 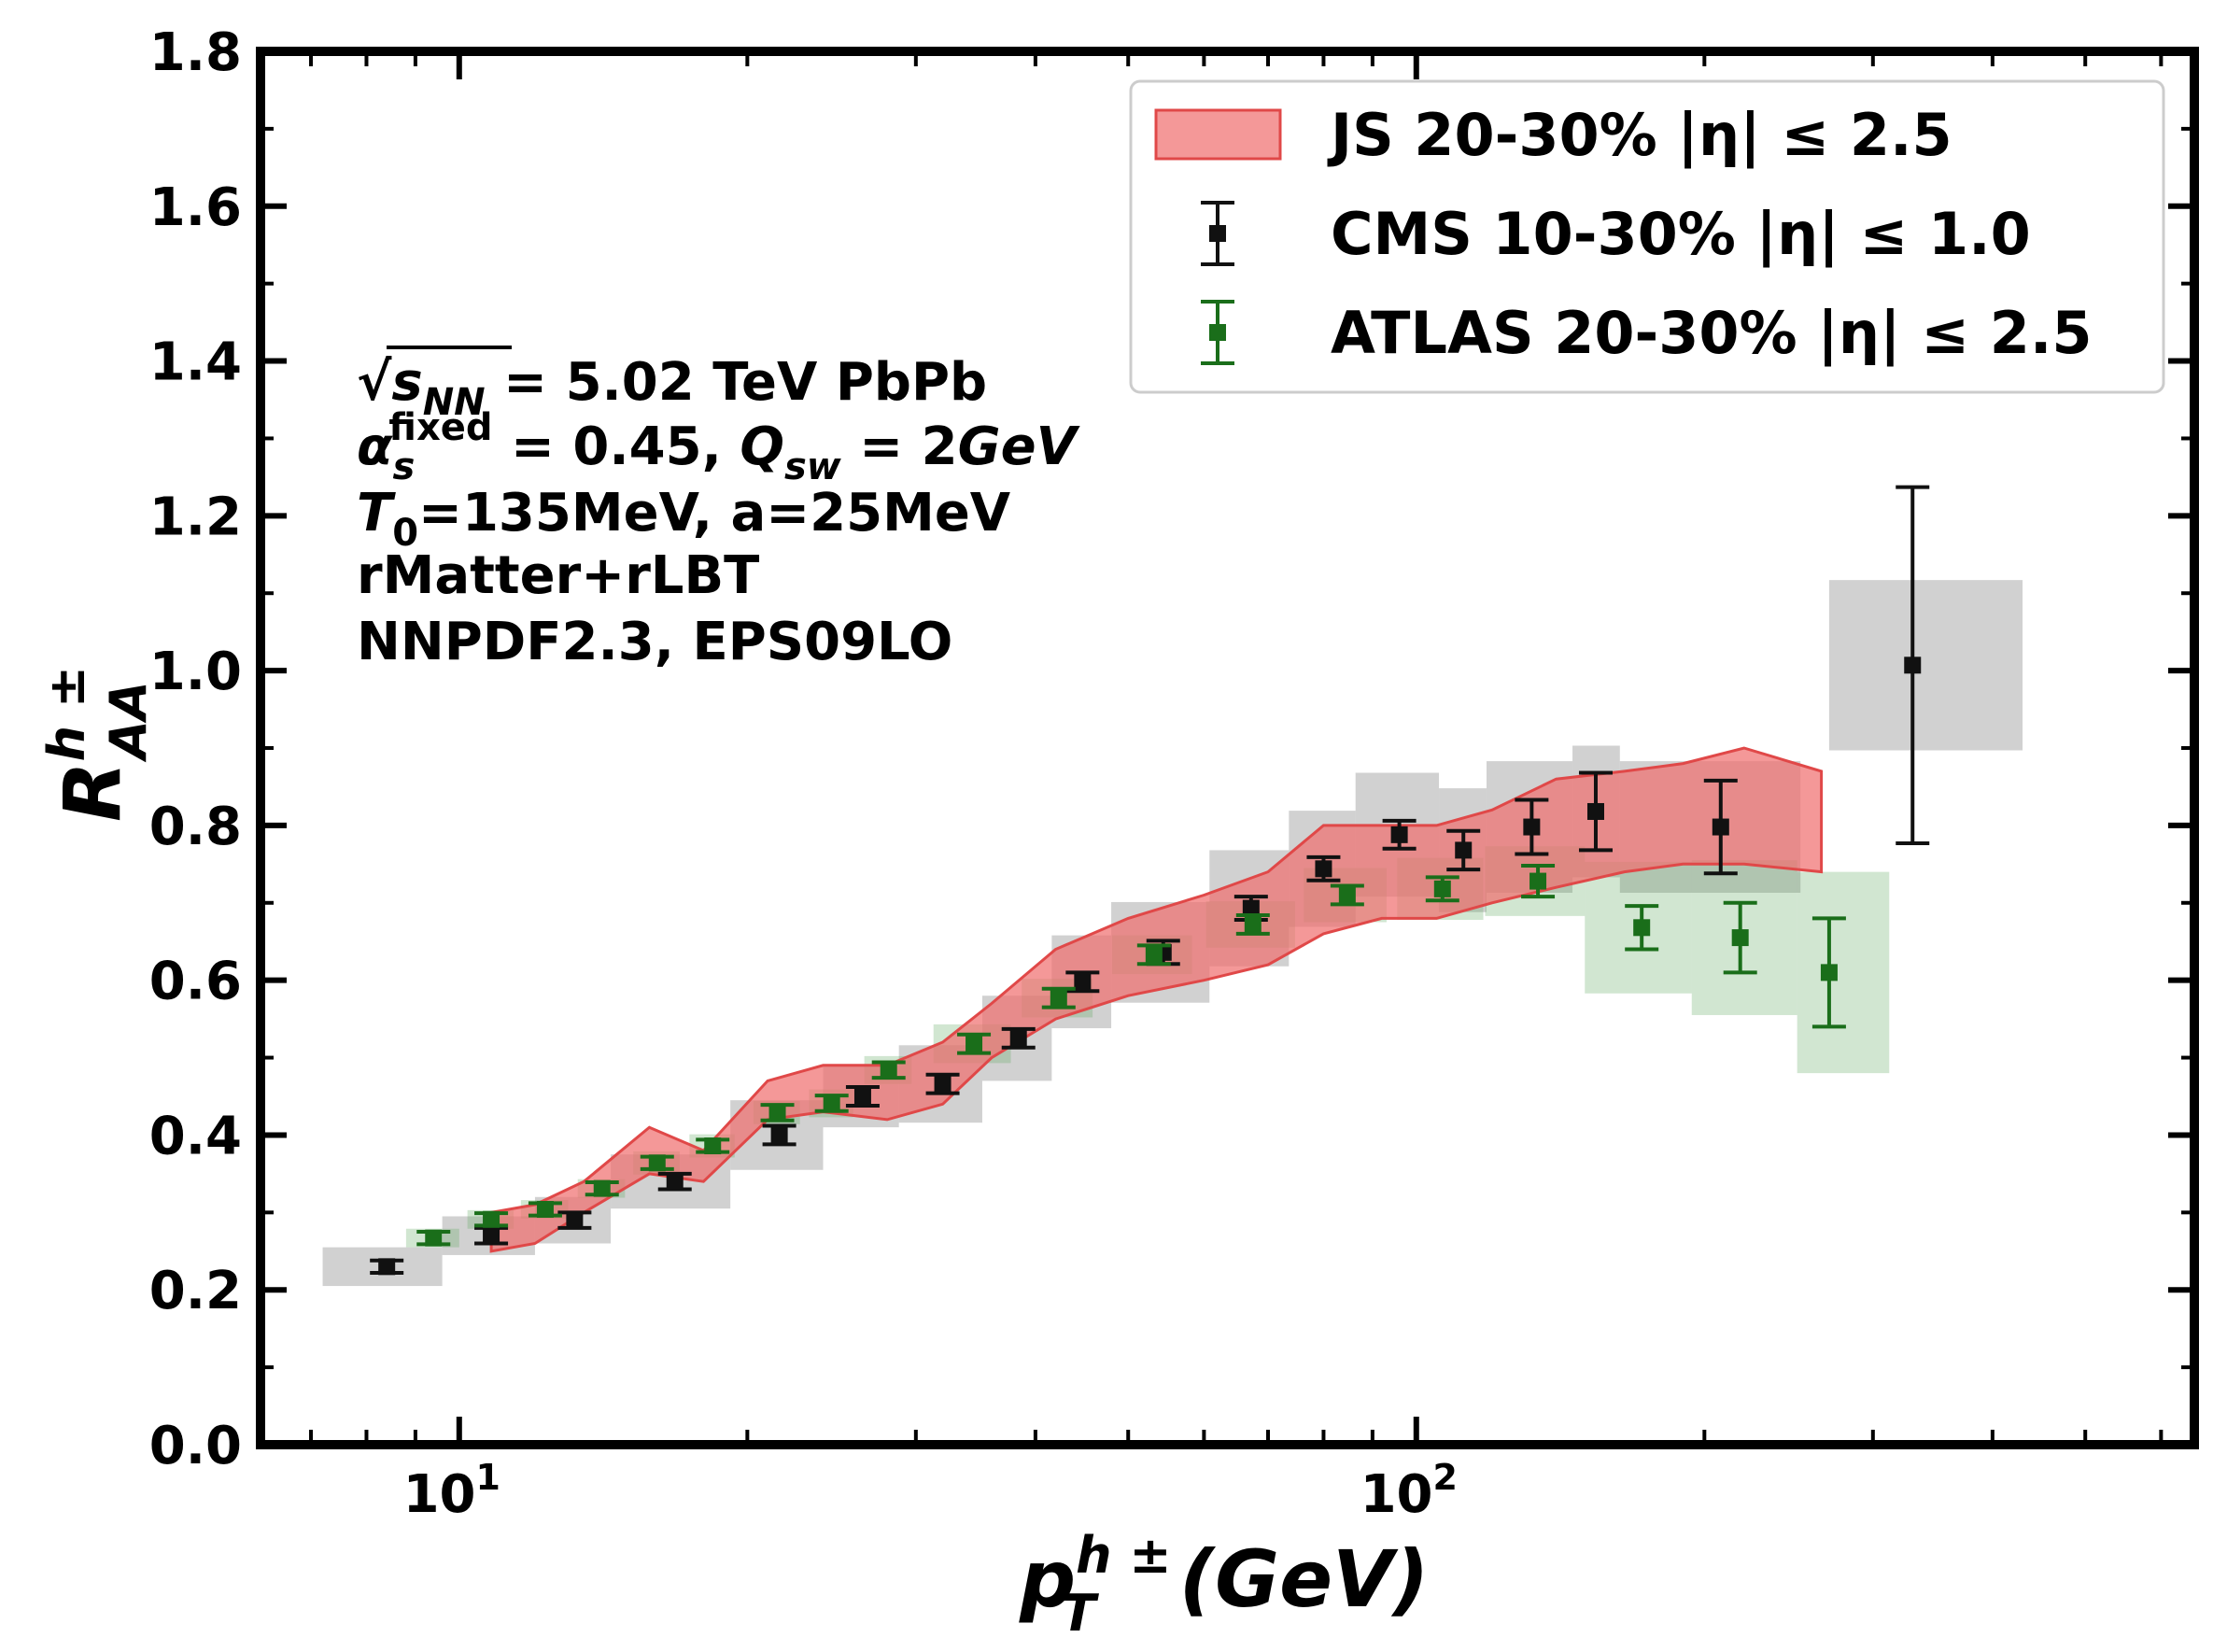 I want to click on ytick-label-4: 0.8, so click(x=196, y=827).